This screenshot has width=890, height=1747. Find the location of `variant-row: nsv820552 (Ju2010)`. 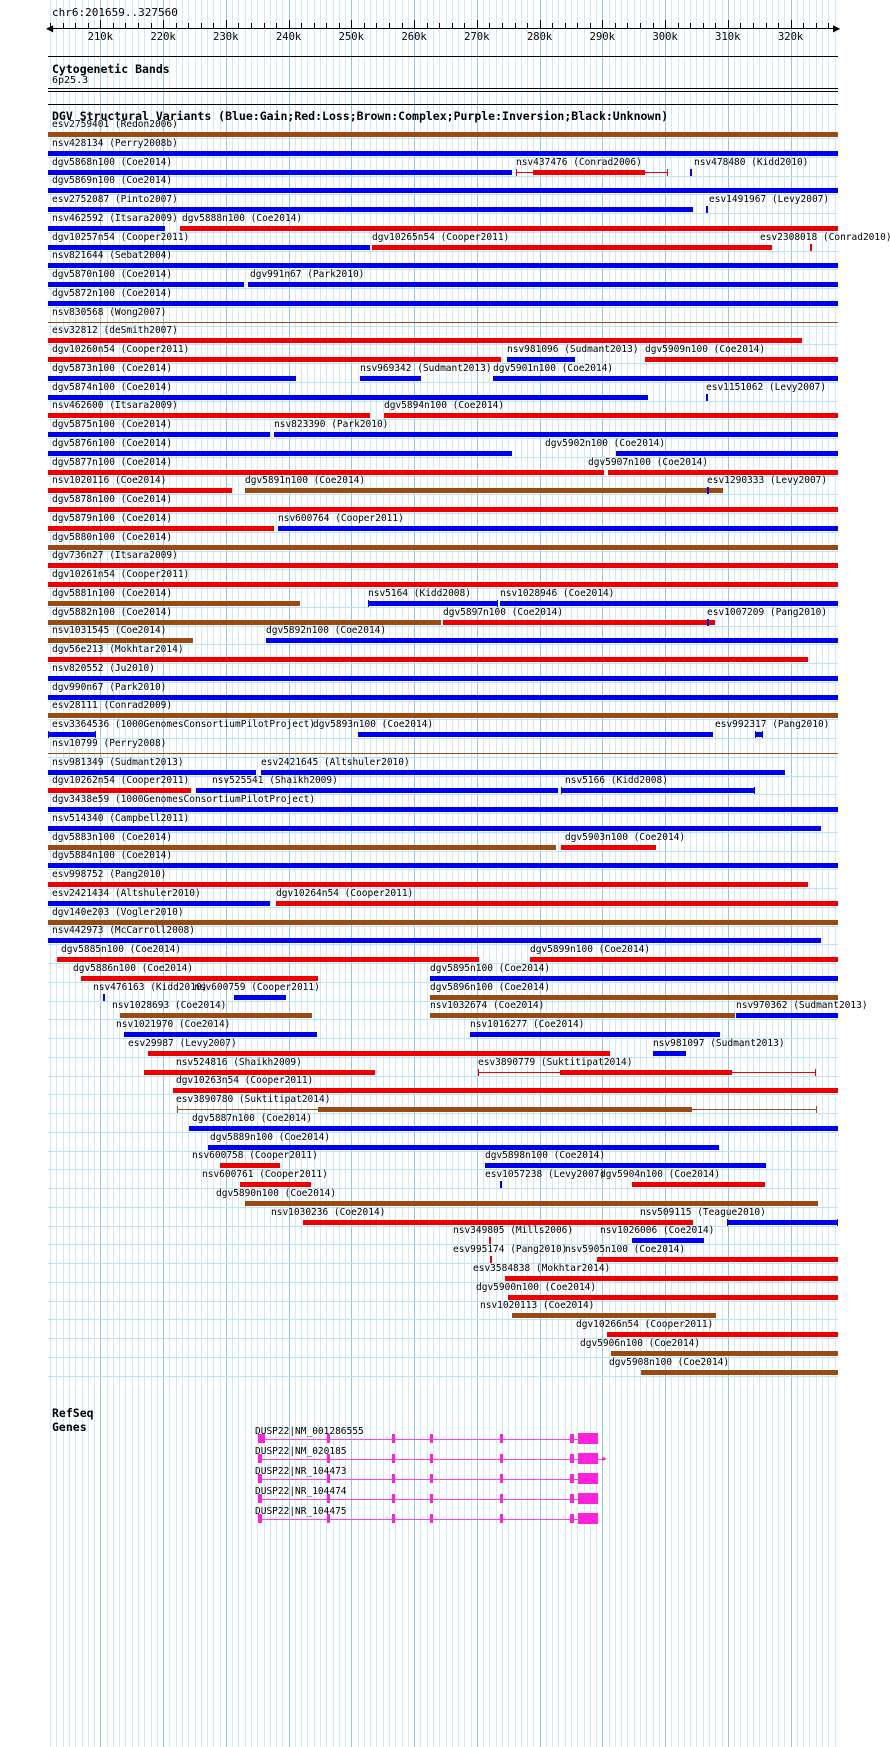

variant-row: nsv820552 (Ju2010) is located at coordinates (445, 673).